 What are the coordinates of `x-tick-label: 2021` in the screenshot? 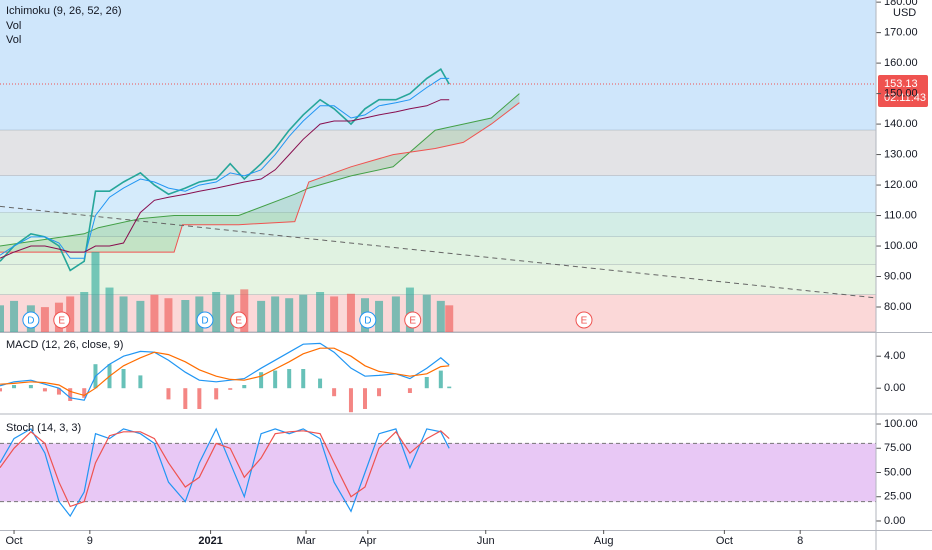 It's located at (210, 541).